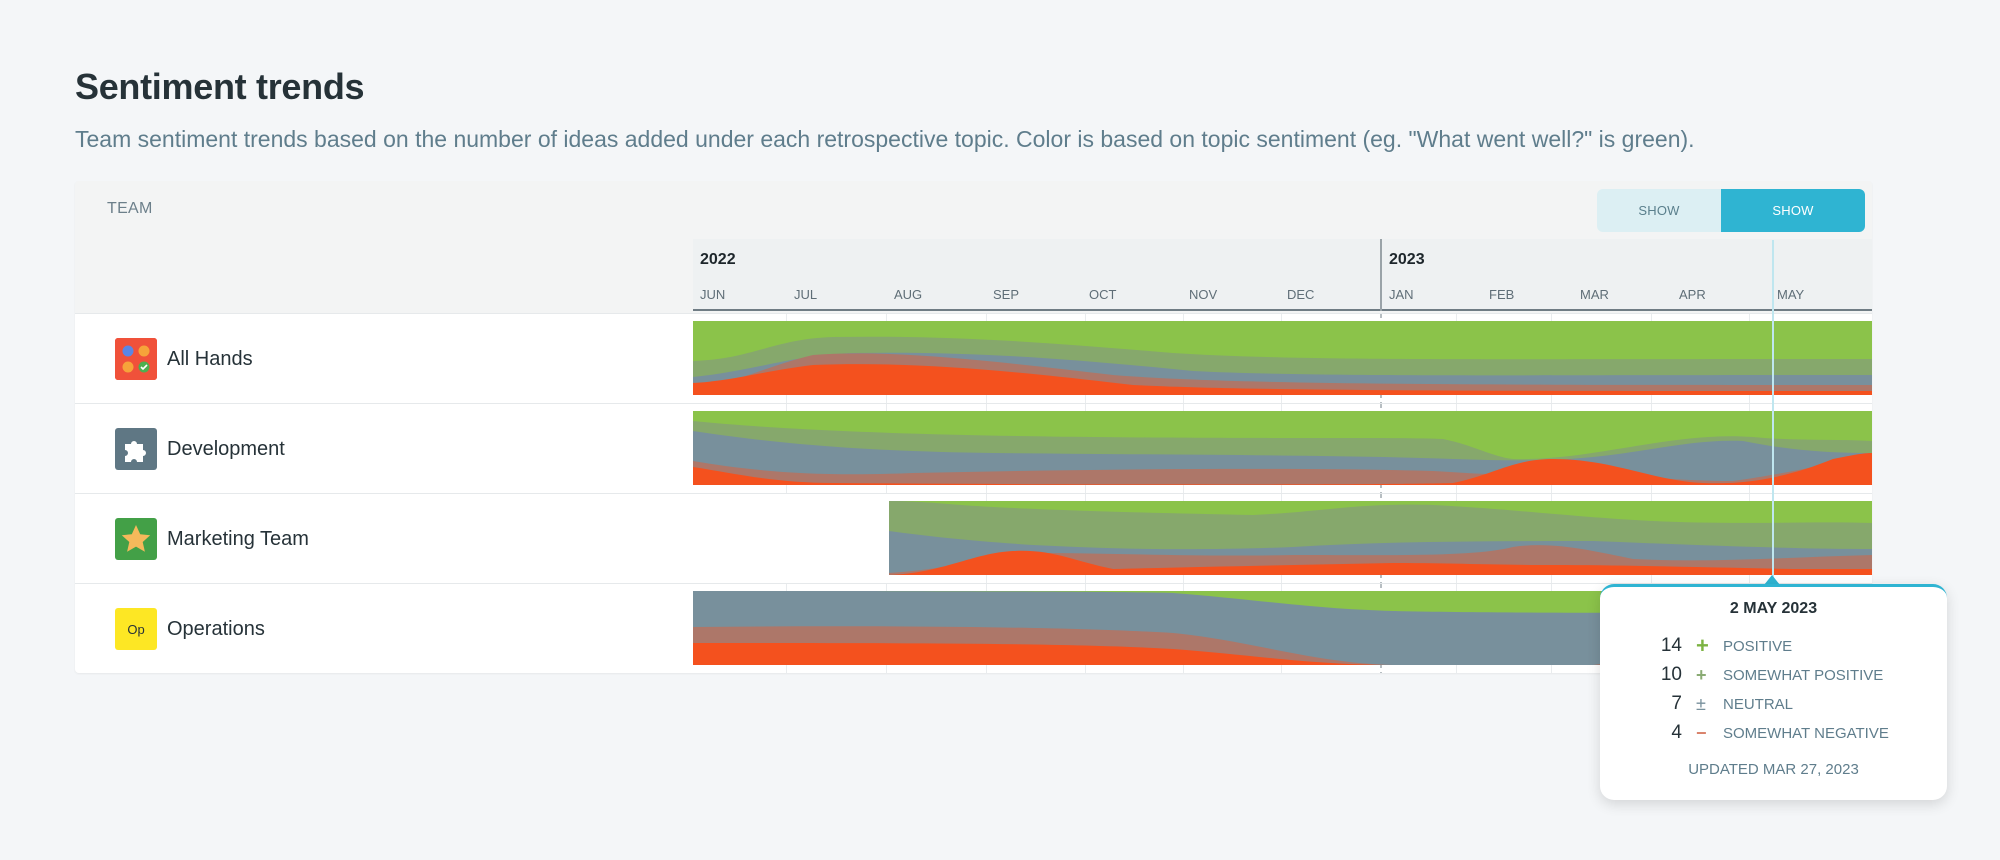 The height and width of the screenshot is (860, 2000). What do you see at coordinates (1502, 294) in the screenshot?
I see `month-label: FEB` at bounding box center [1502, 294].